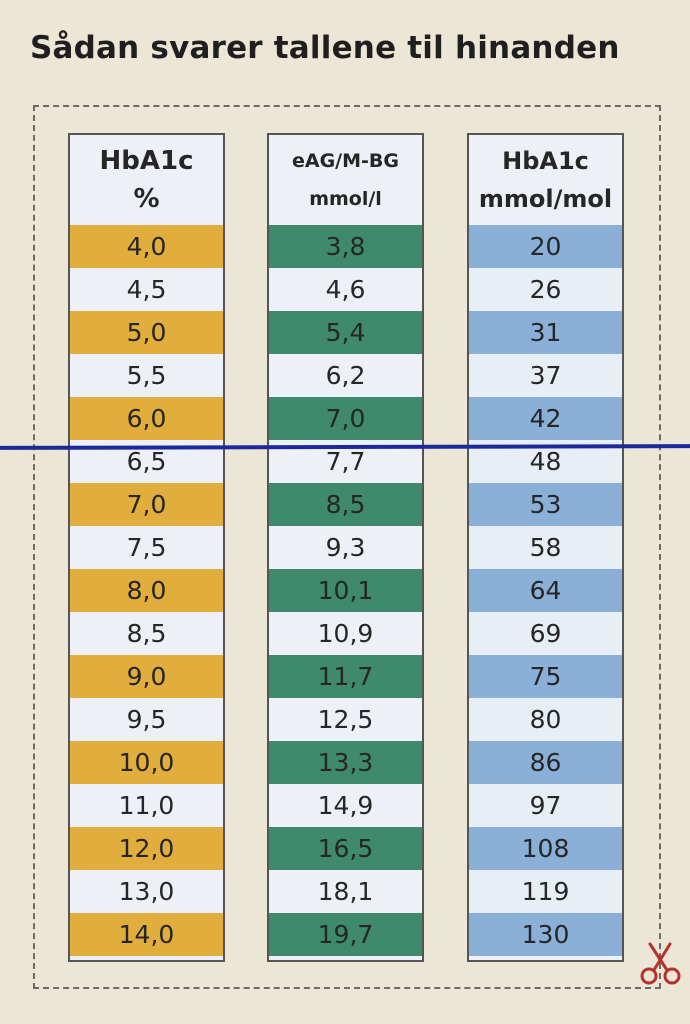 This screenshot has height=1024, width=690. What do you see at coordinates (146, 246) in the screenshot?
I see `table-cell: 4,0` at bounding box center [146, 246].